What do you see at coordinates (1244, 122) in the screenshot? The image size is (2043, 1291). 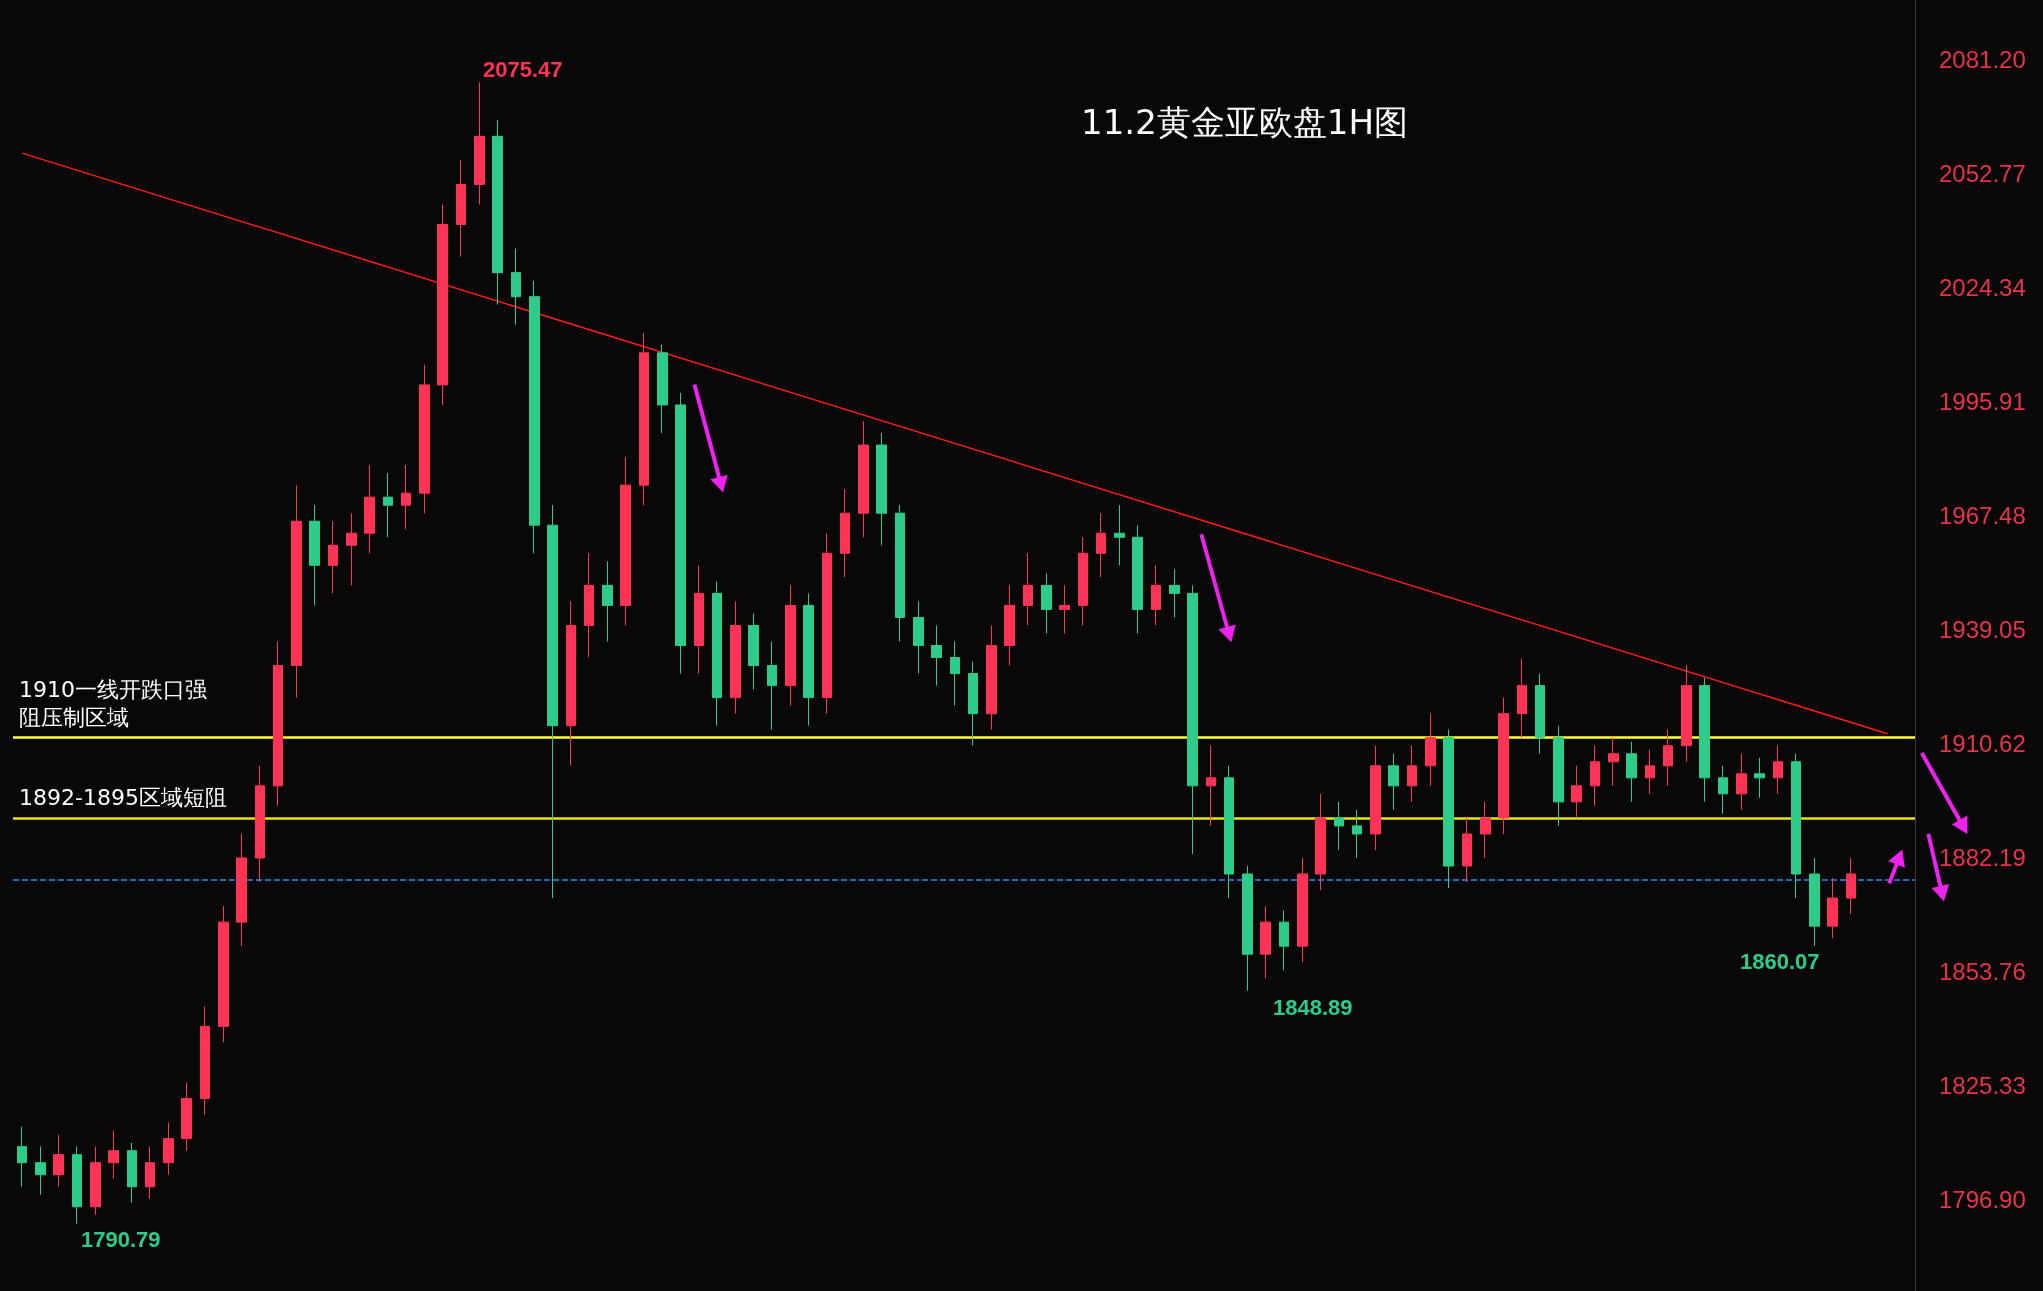 I see `text: 11.2黄金亚欧盘1H图` at bounding box center [1244, 122].